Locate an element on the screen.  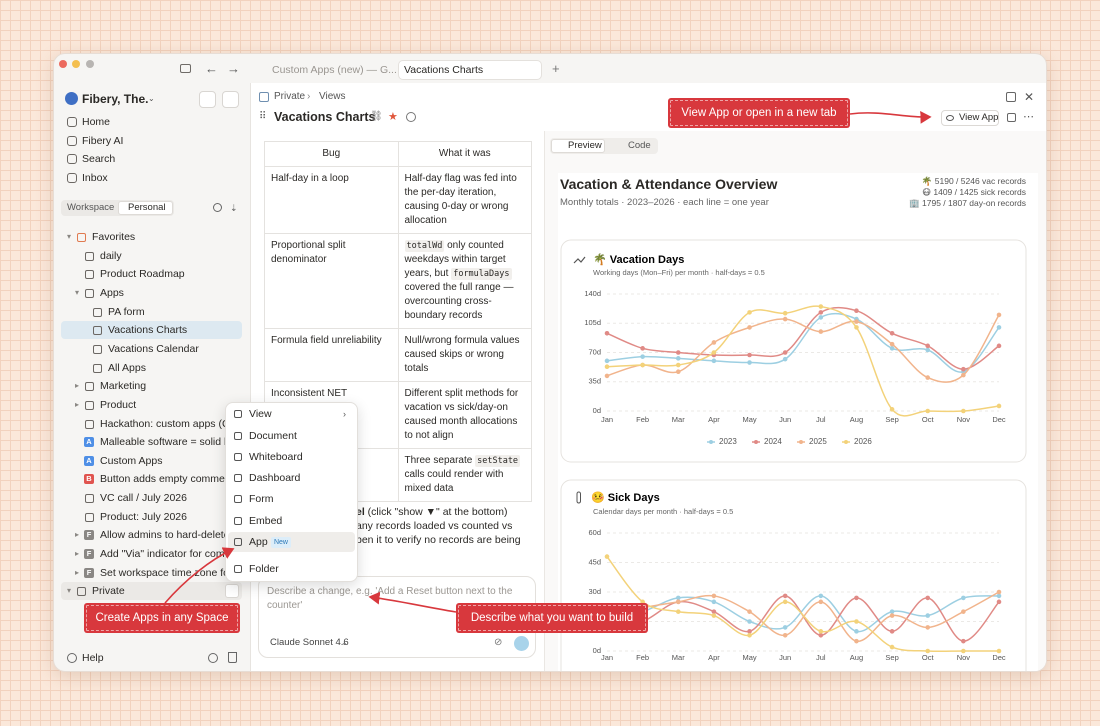
tree-item: All Apps is located at coordinates (127, 367).